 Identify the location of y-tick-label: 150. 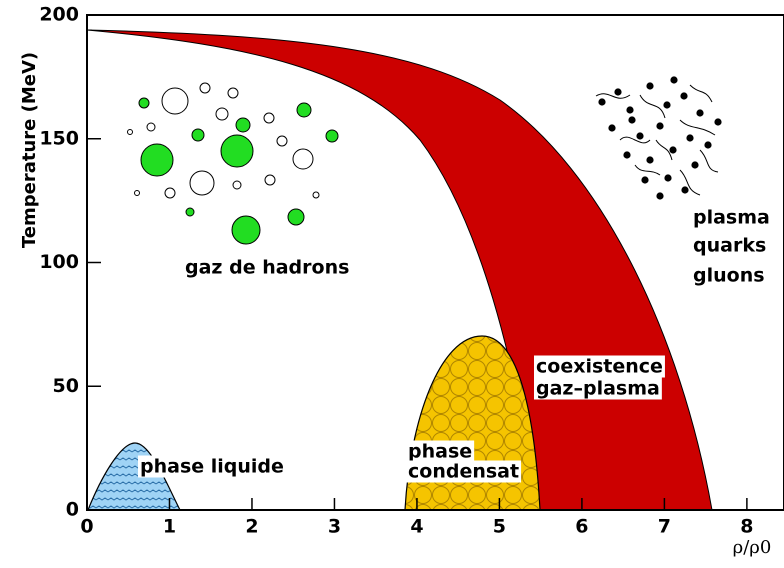
(59, 138).